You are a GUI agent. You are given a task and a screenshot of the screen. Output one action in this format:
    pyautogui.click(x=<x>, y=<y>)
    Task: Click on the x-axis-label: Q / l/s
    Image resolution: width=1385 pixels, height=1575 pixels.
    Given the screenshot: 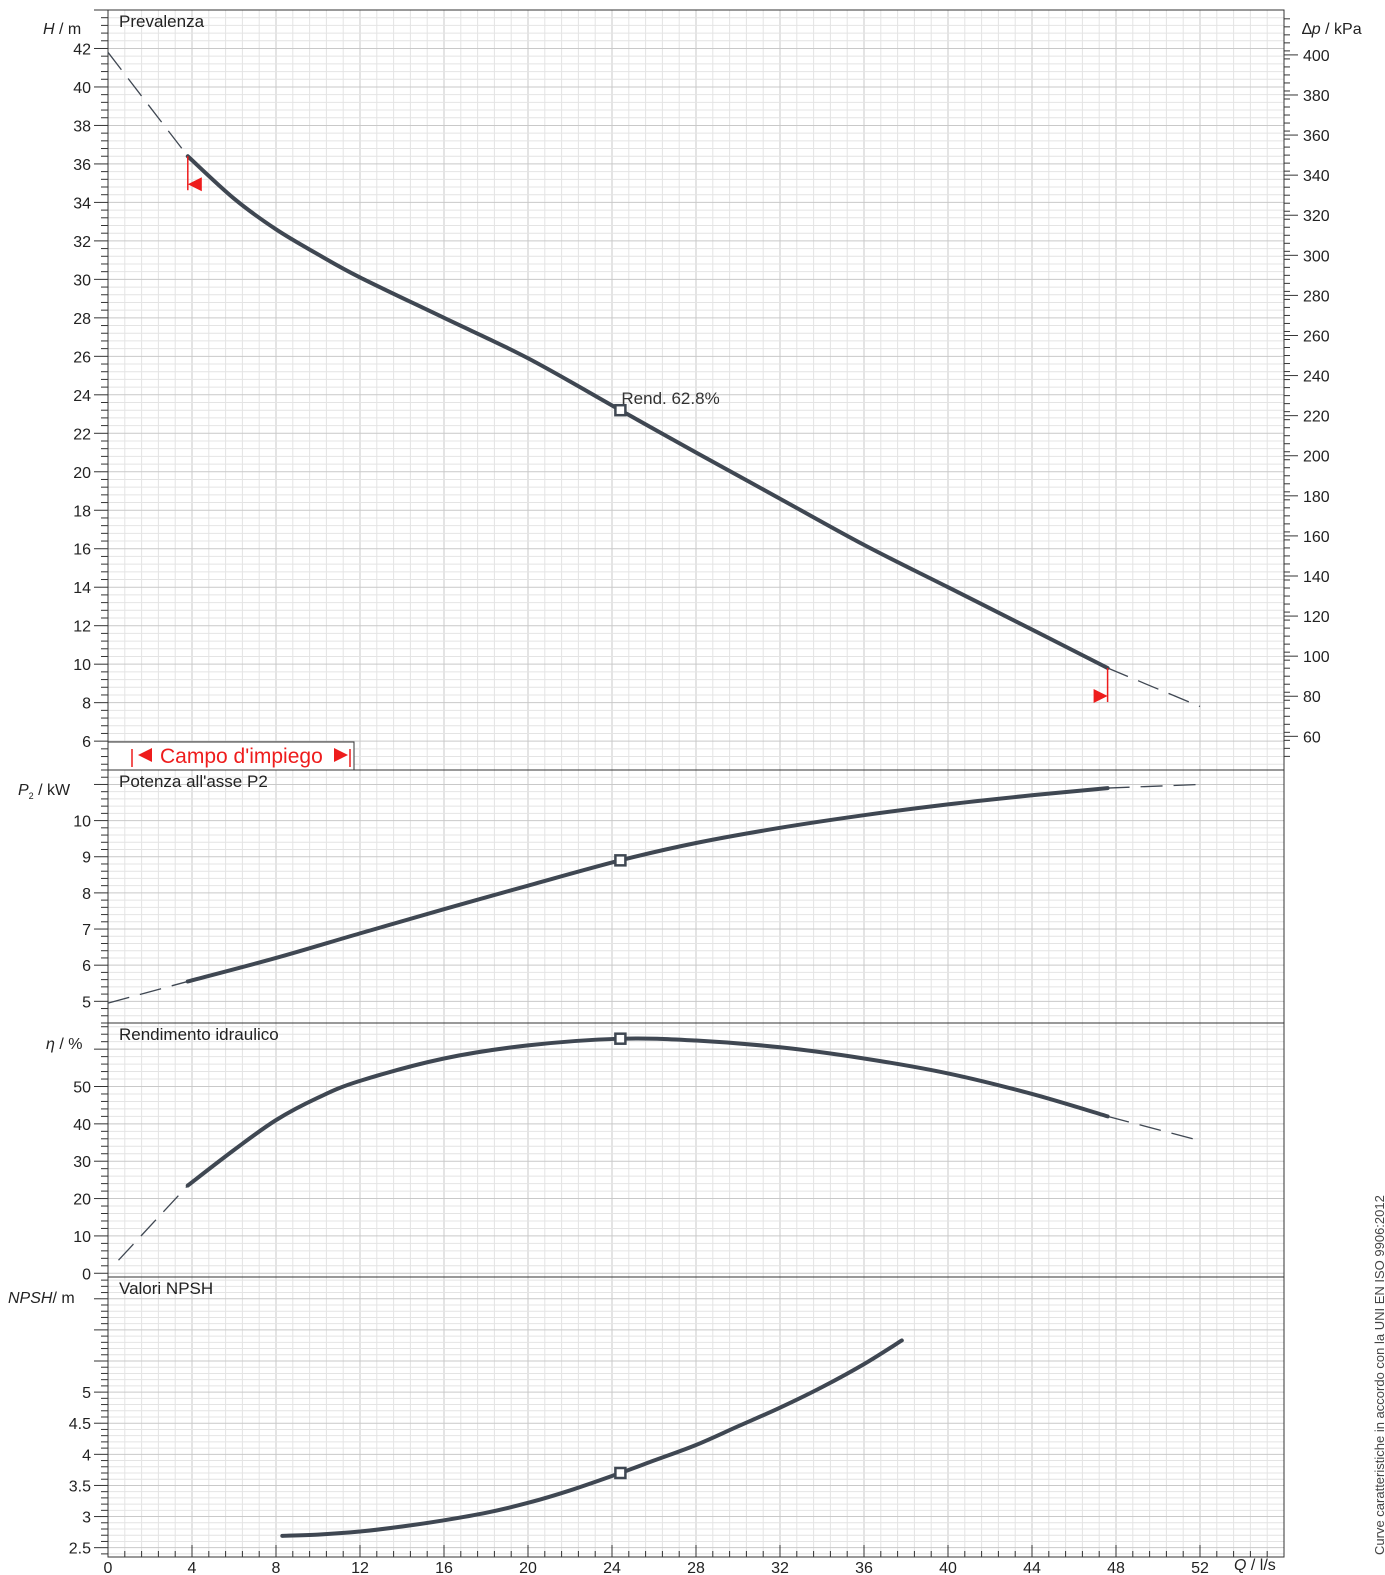 What is the action you would take?
    pyautogui.click(x=1255, y=1565)
    